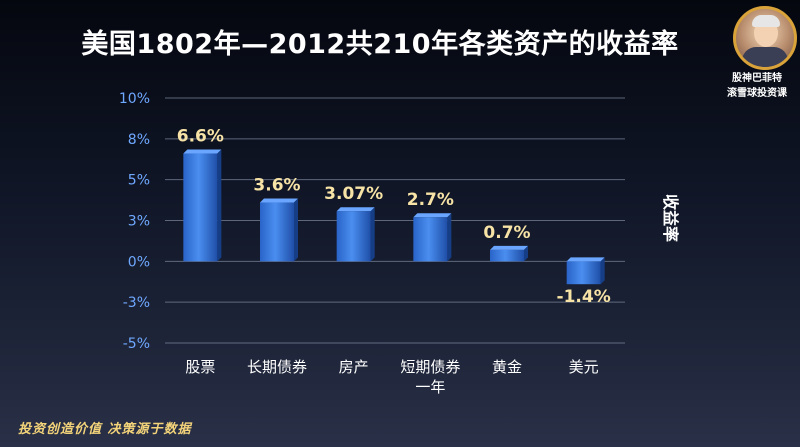  Describe the element at coordinates (134, 99) in the screenshot. I see `y-tick-label: 10%` at that location.